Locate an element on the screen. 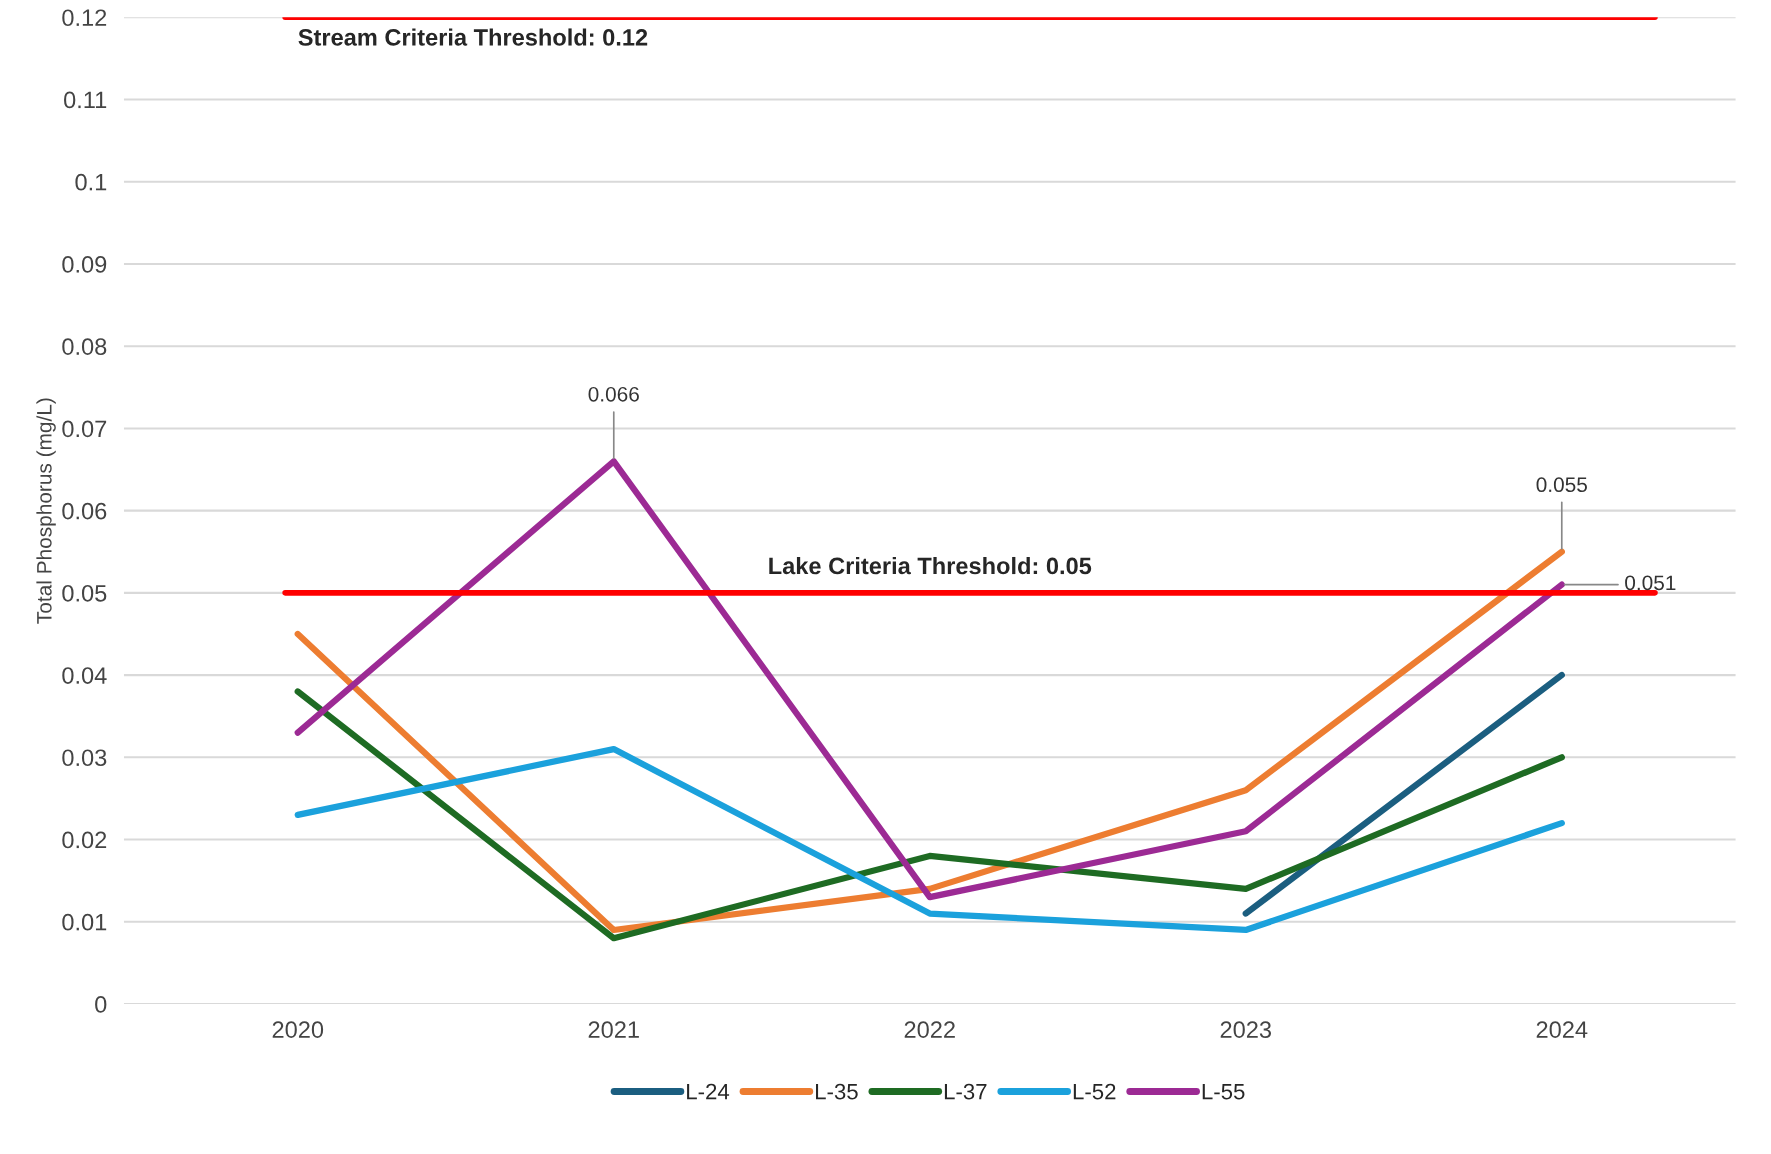 The image size is (1771, 1154). x-tick-label: 2024 is located at coordinates (1562, 1029).